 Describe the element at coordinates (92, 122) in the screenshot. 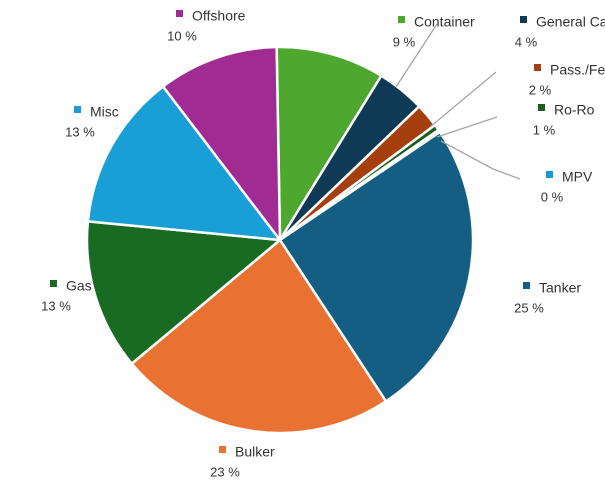

I see `data-label: Misc 13 %` at that location.